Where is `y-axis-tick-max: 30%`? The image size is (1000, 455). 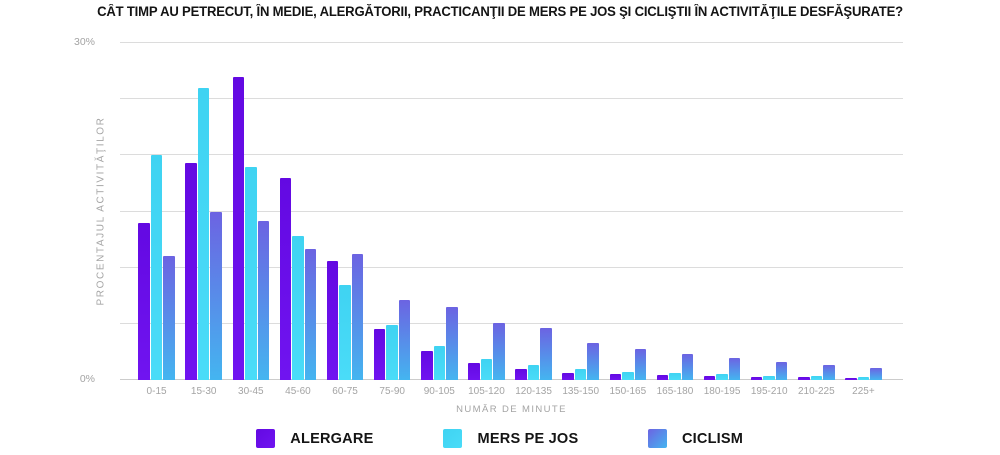
y-axis-tick-max: 30% is located at coordinates (84, 42).